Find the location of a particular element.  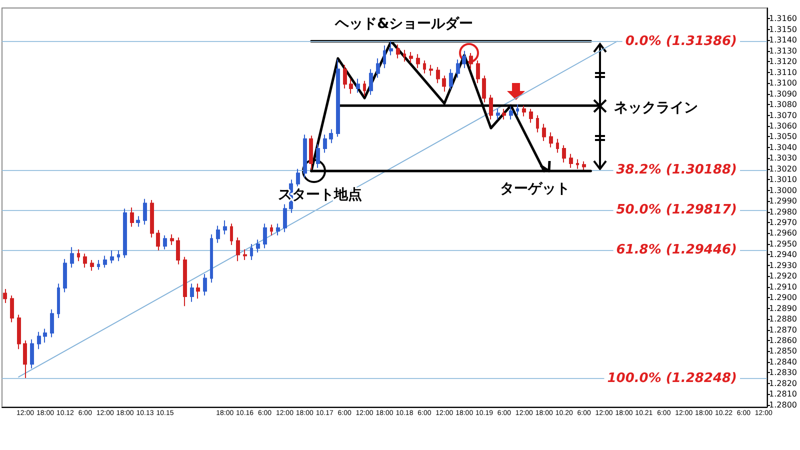

y-tick-label: 1.3140 is located at coordinates (783, 40).